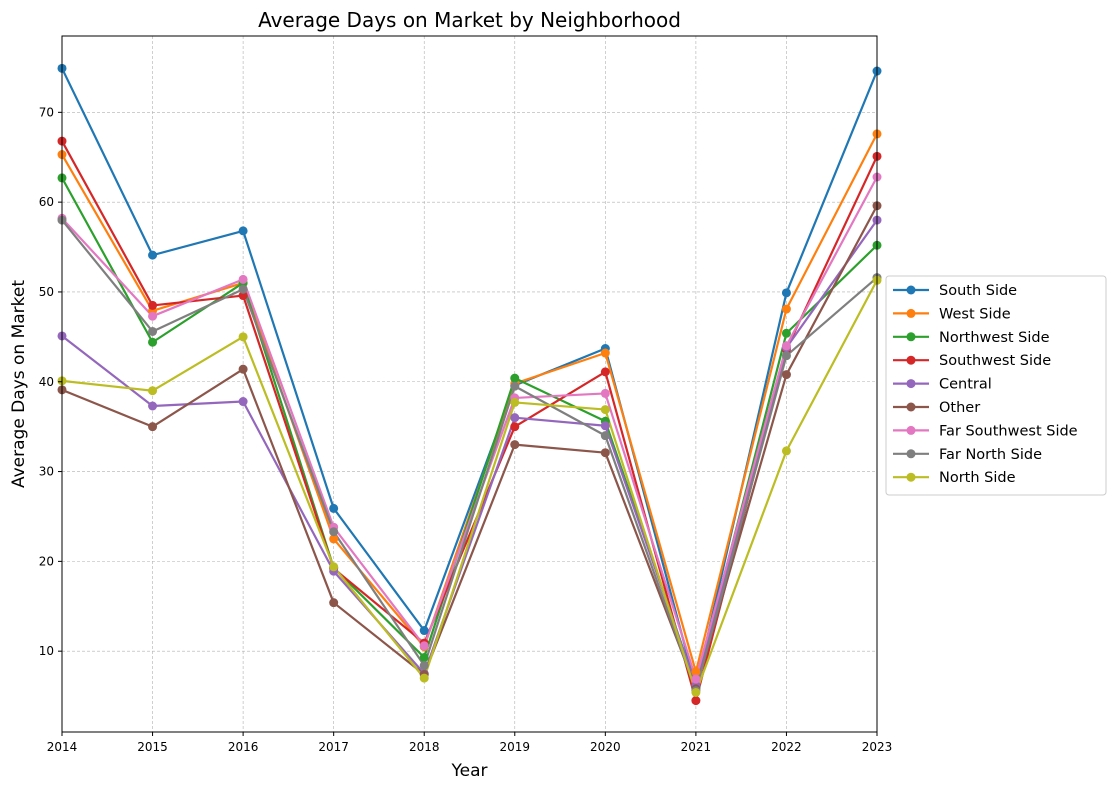 The image size is (1115, 790). What do you see at coordinates (515, 747) in the screenshot?
I see `x-tick-label: 2019` at bounding box center [515, 747].